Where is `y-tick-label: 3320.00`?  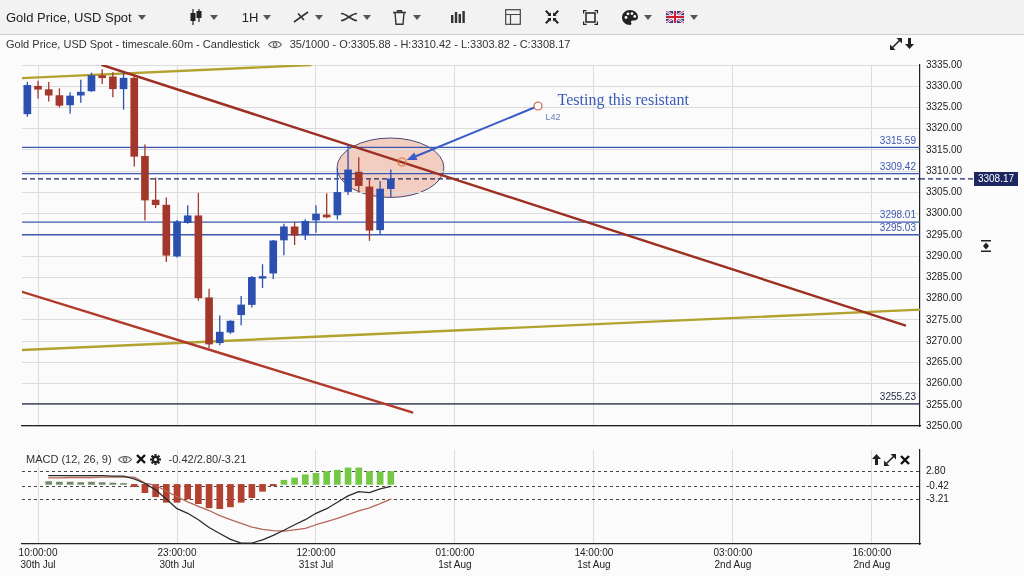
y-tick-label: 3320.00 is located at coordinates (944, 128).